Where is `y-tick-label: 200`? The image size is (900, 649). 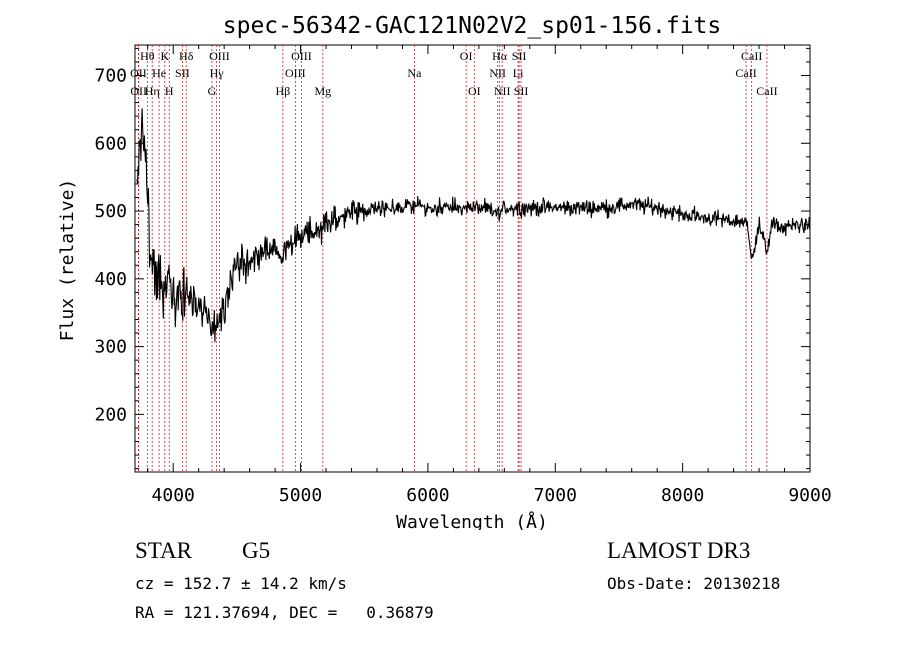 y-tick-label: 200 is located at coordinates (110, 414).